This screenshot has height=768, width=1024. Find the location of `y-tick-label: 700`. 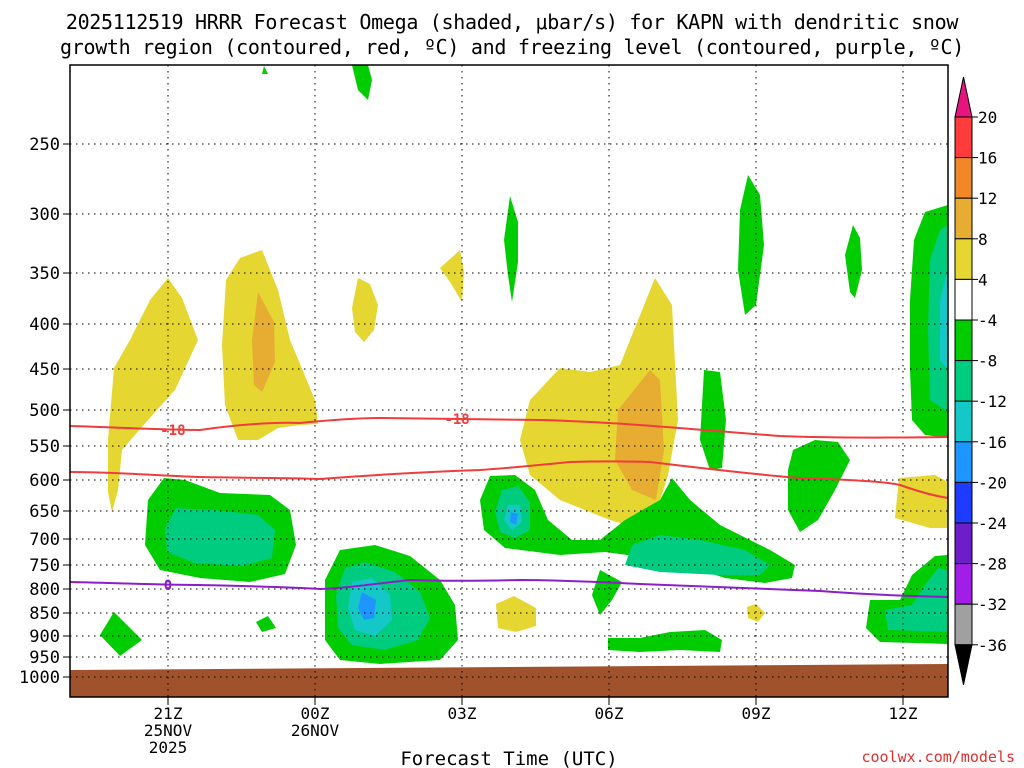

y-tick-label: 700 is located at coordinates (44, 540).